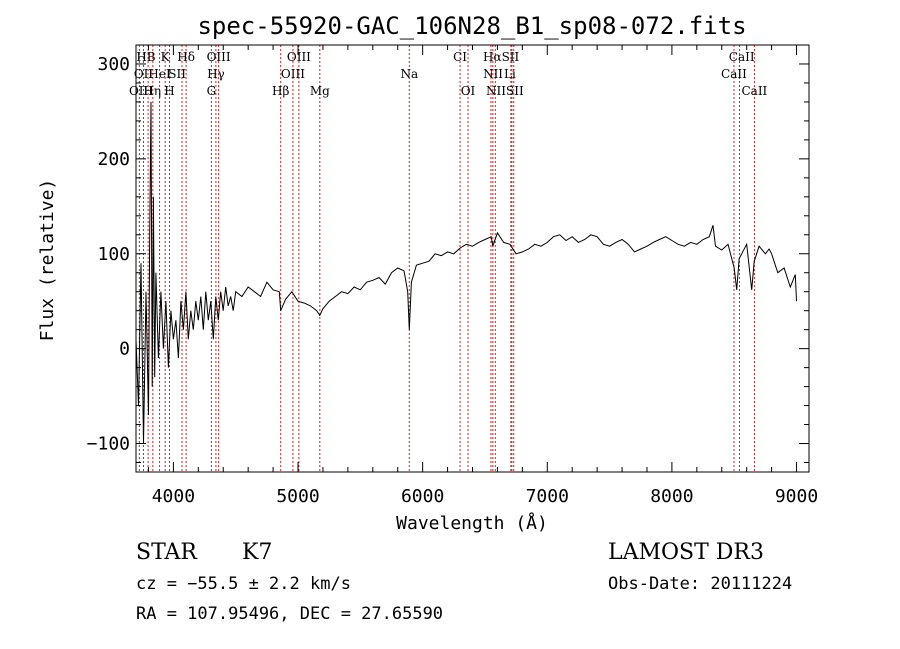  I want to click on spectral-line-label: Hγ, so click(216, 74).